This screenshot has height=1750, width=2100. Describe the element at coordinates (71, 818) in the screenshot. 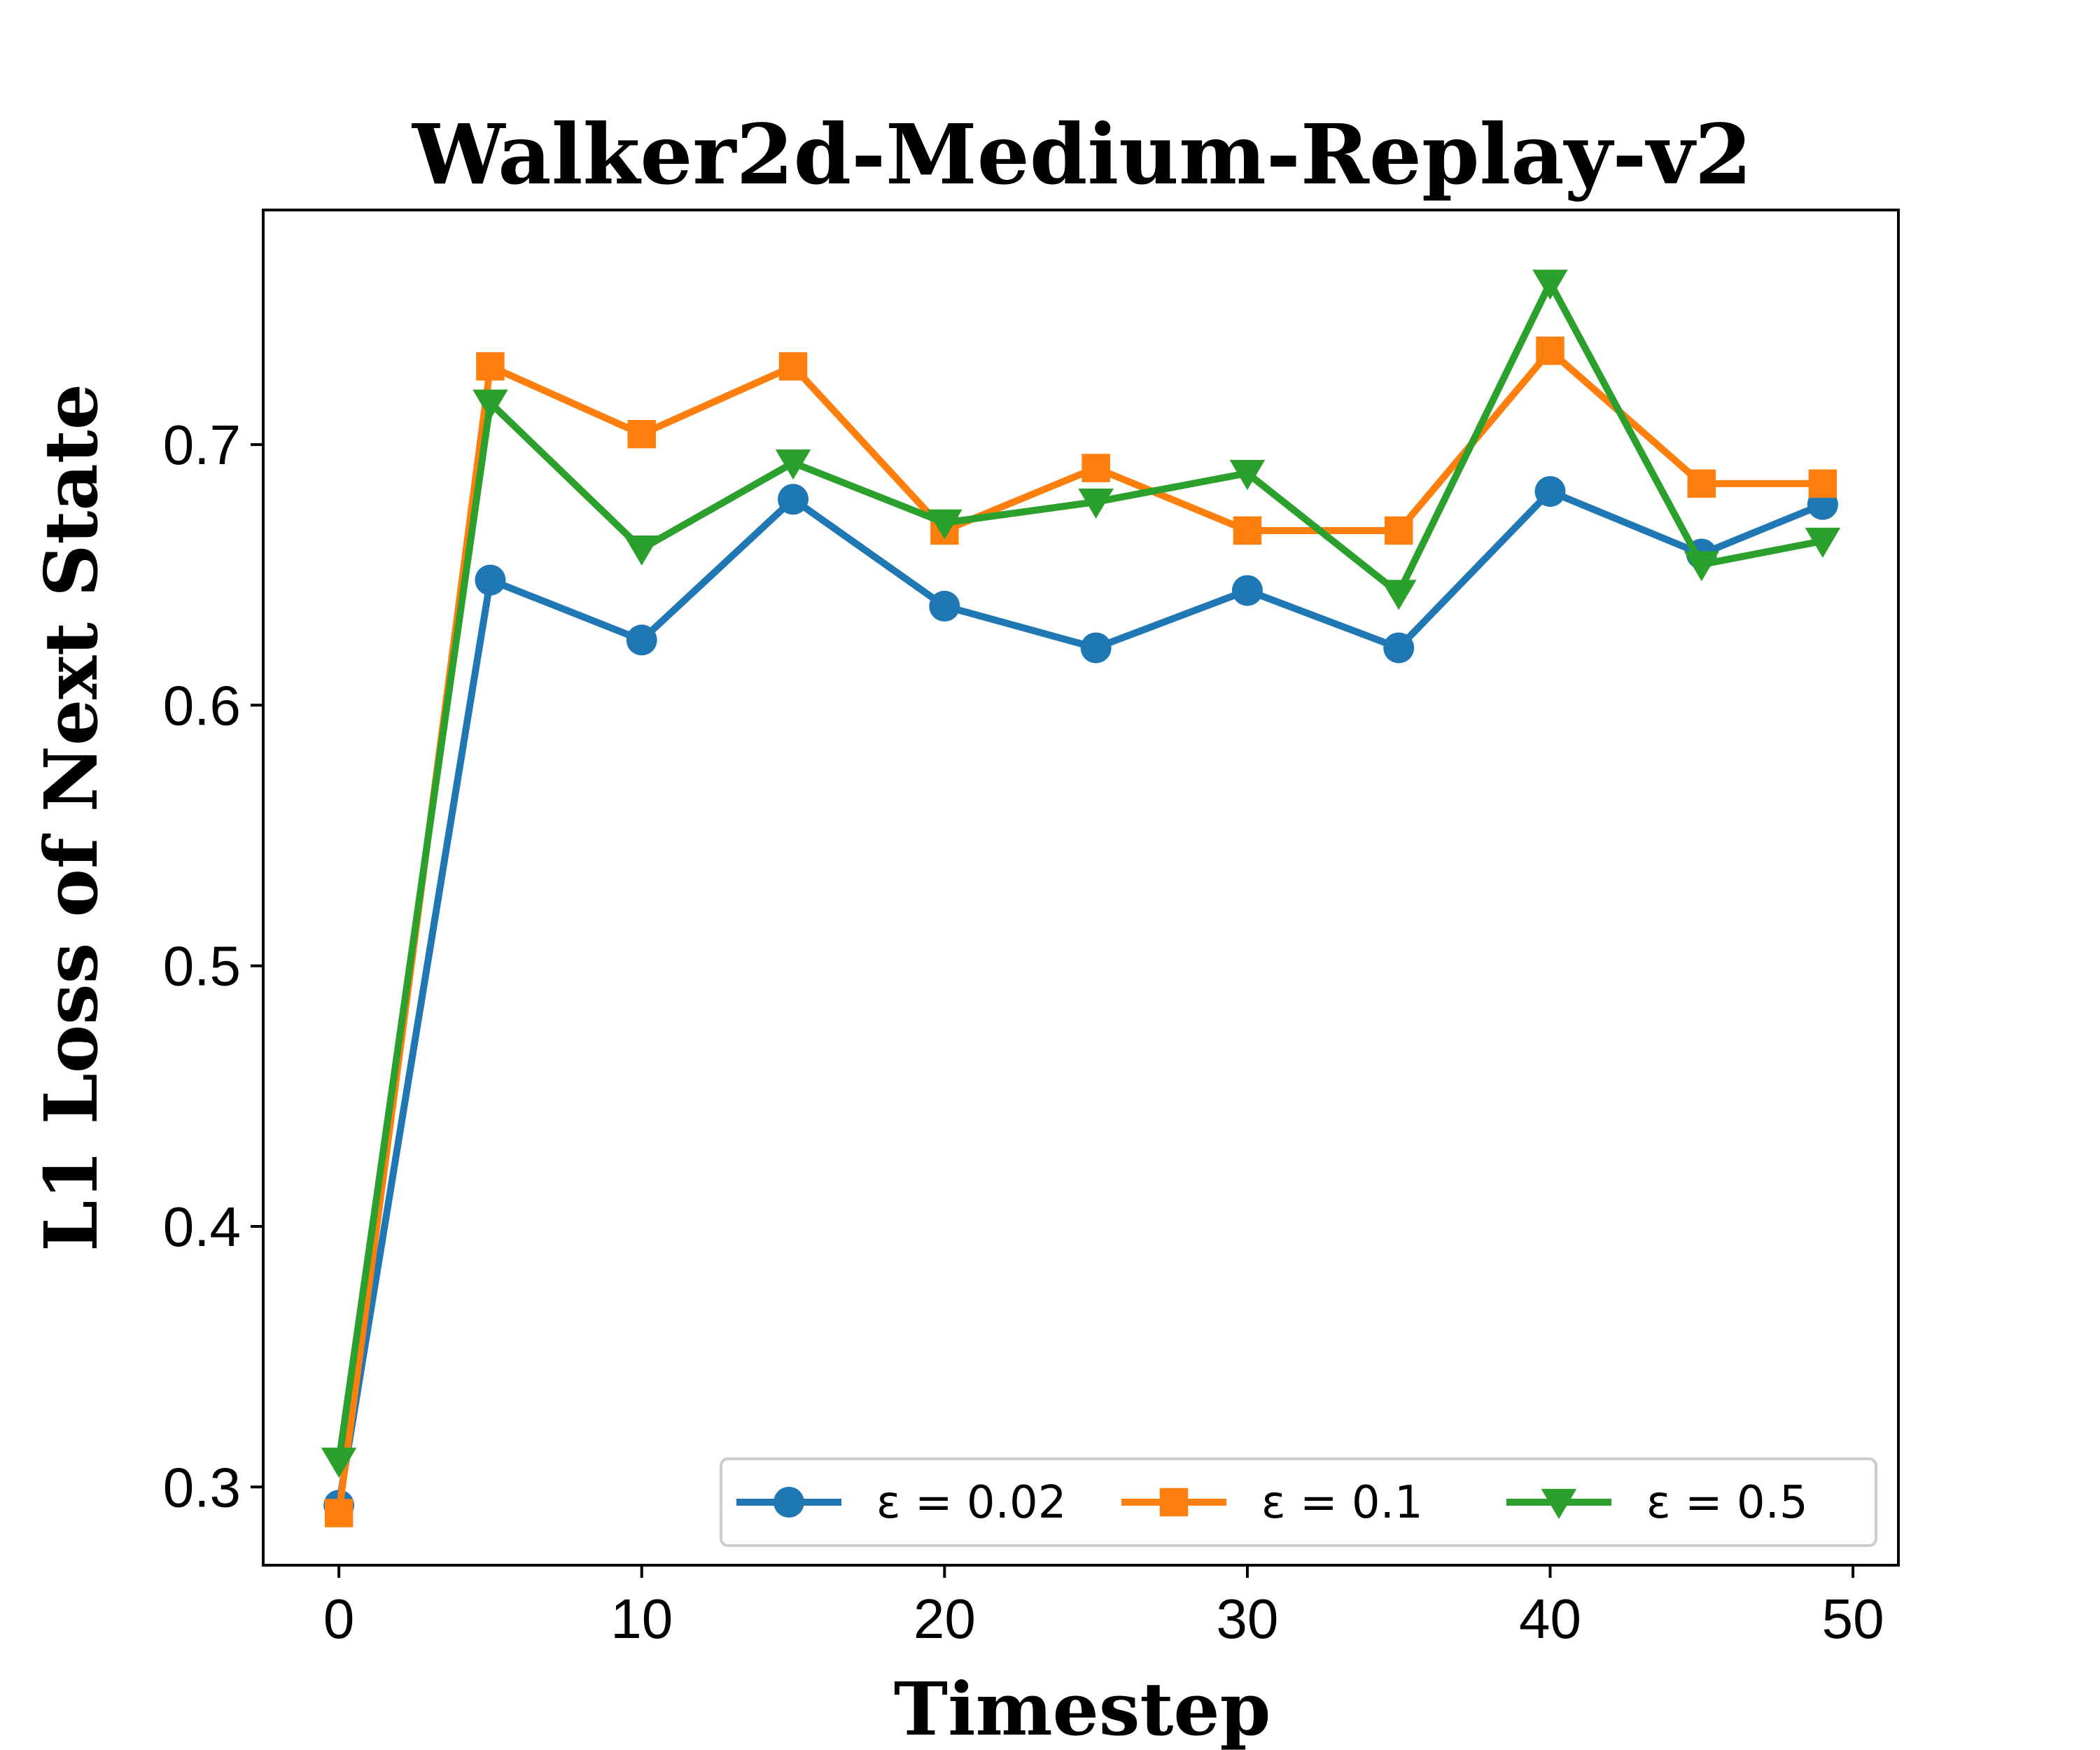

I see `y-axis-label: L1 Loss of Next State` at that location.